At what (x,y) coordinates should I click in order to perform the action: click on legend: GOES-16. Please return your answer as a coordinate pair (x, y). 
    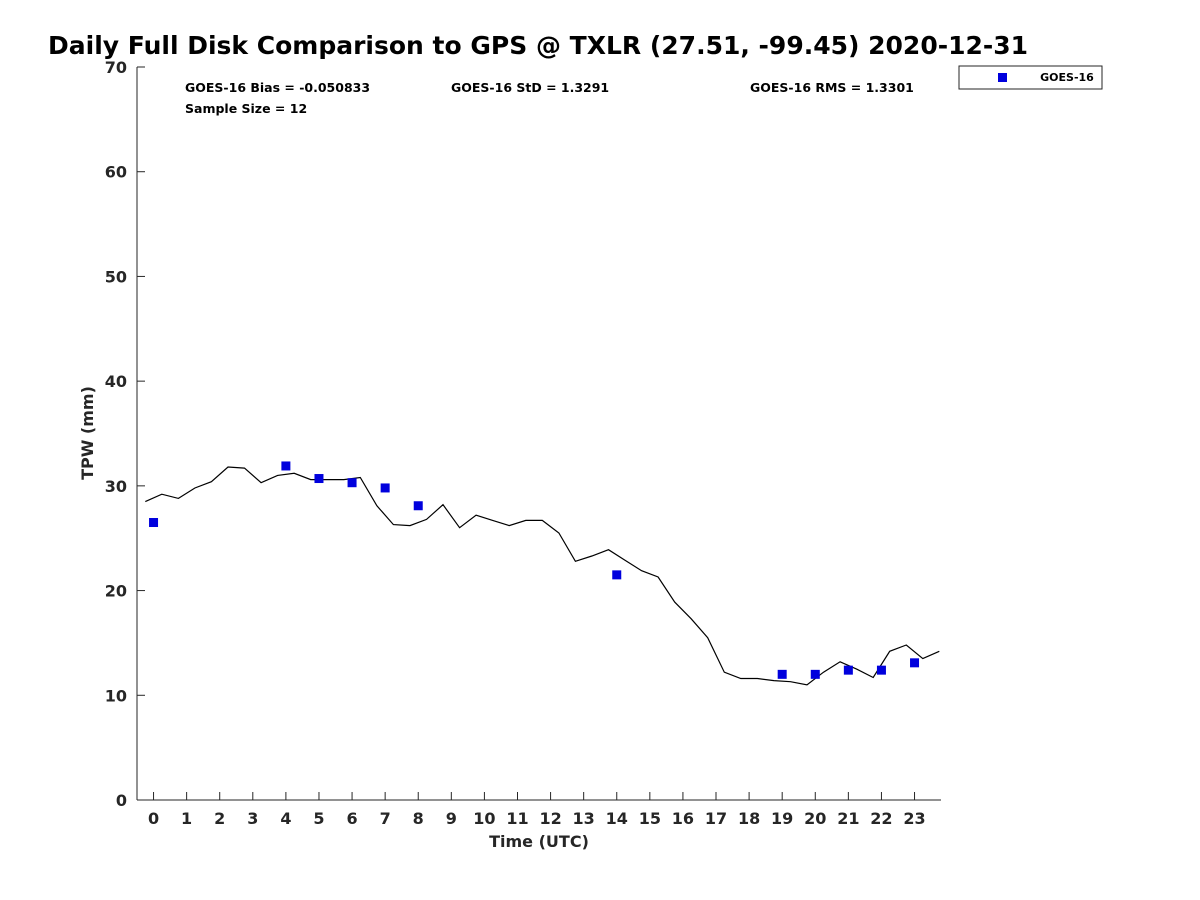
    Looking at the image, I should click on (1030, 77).